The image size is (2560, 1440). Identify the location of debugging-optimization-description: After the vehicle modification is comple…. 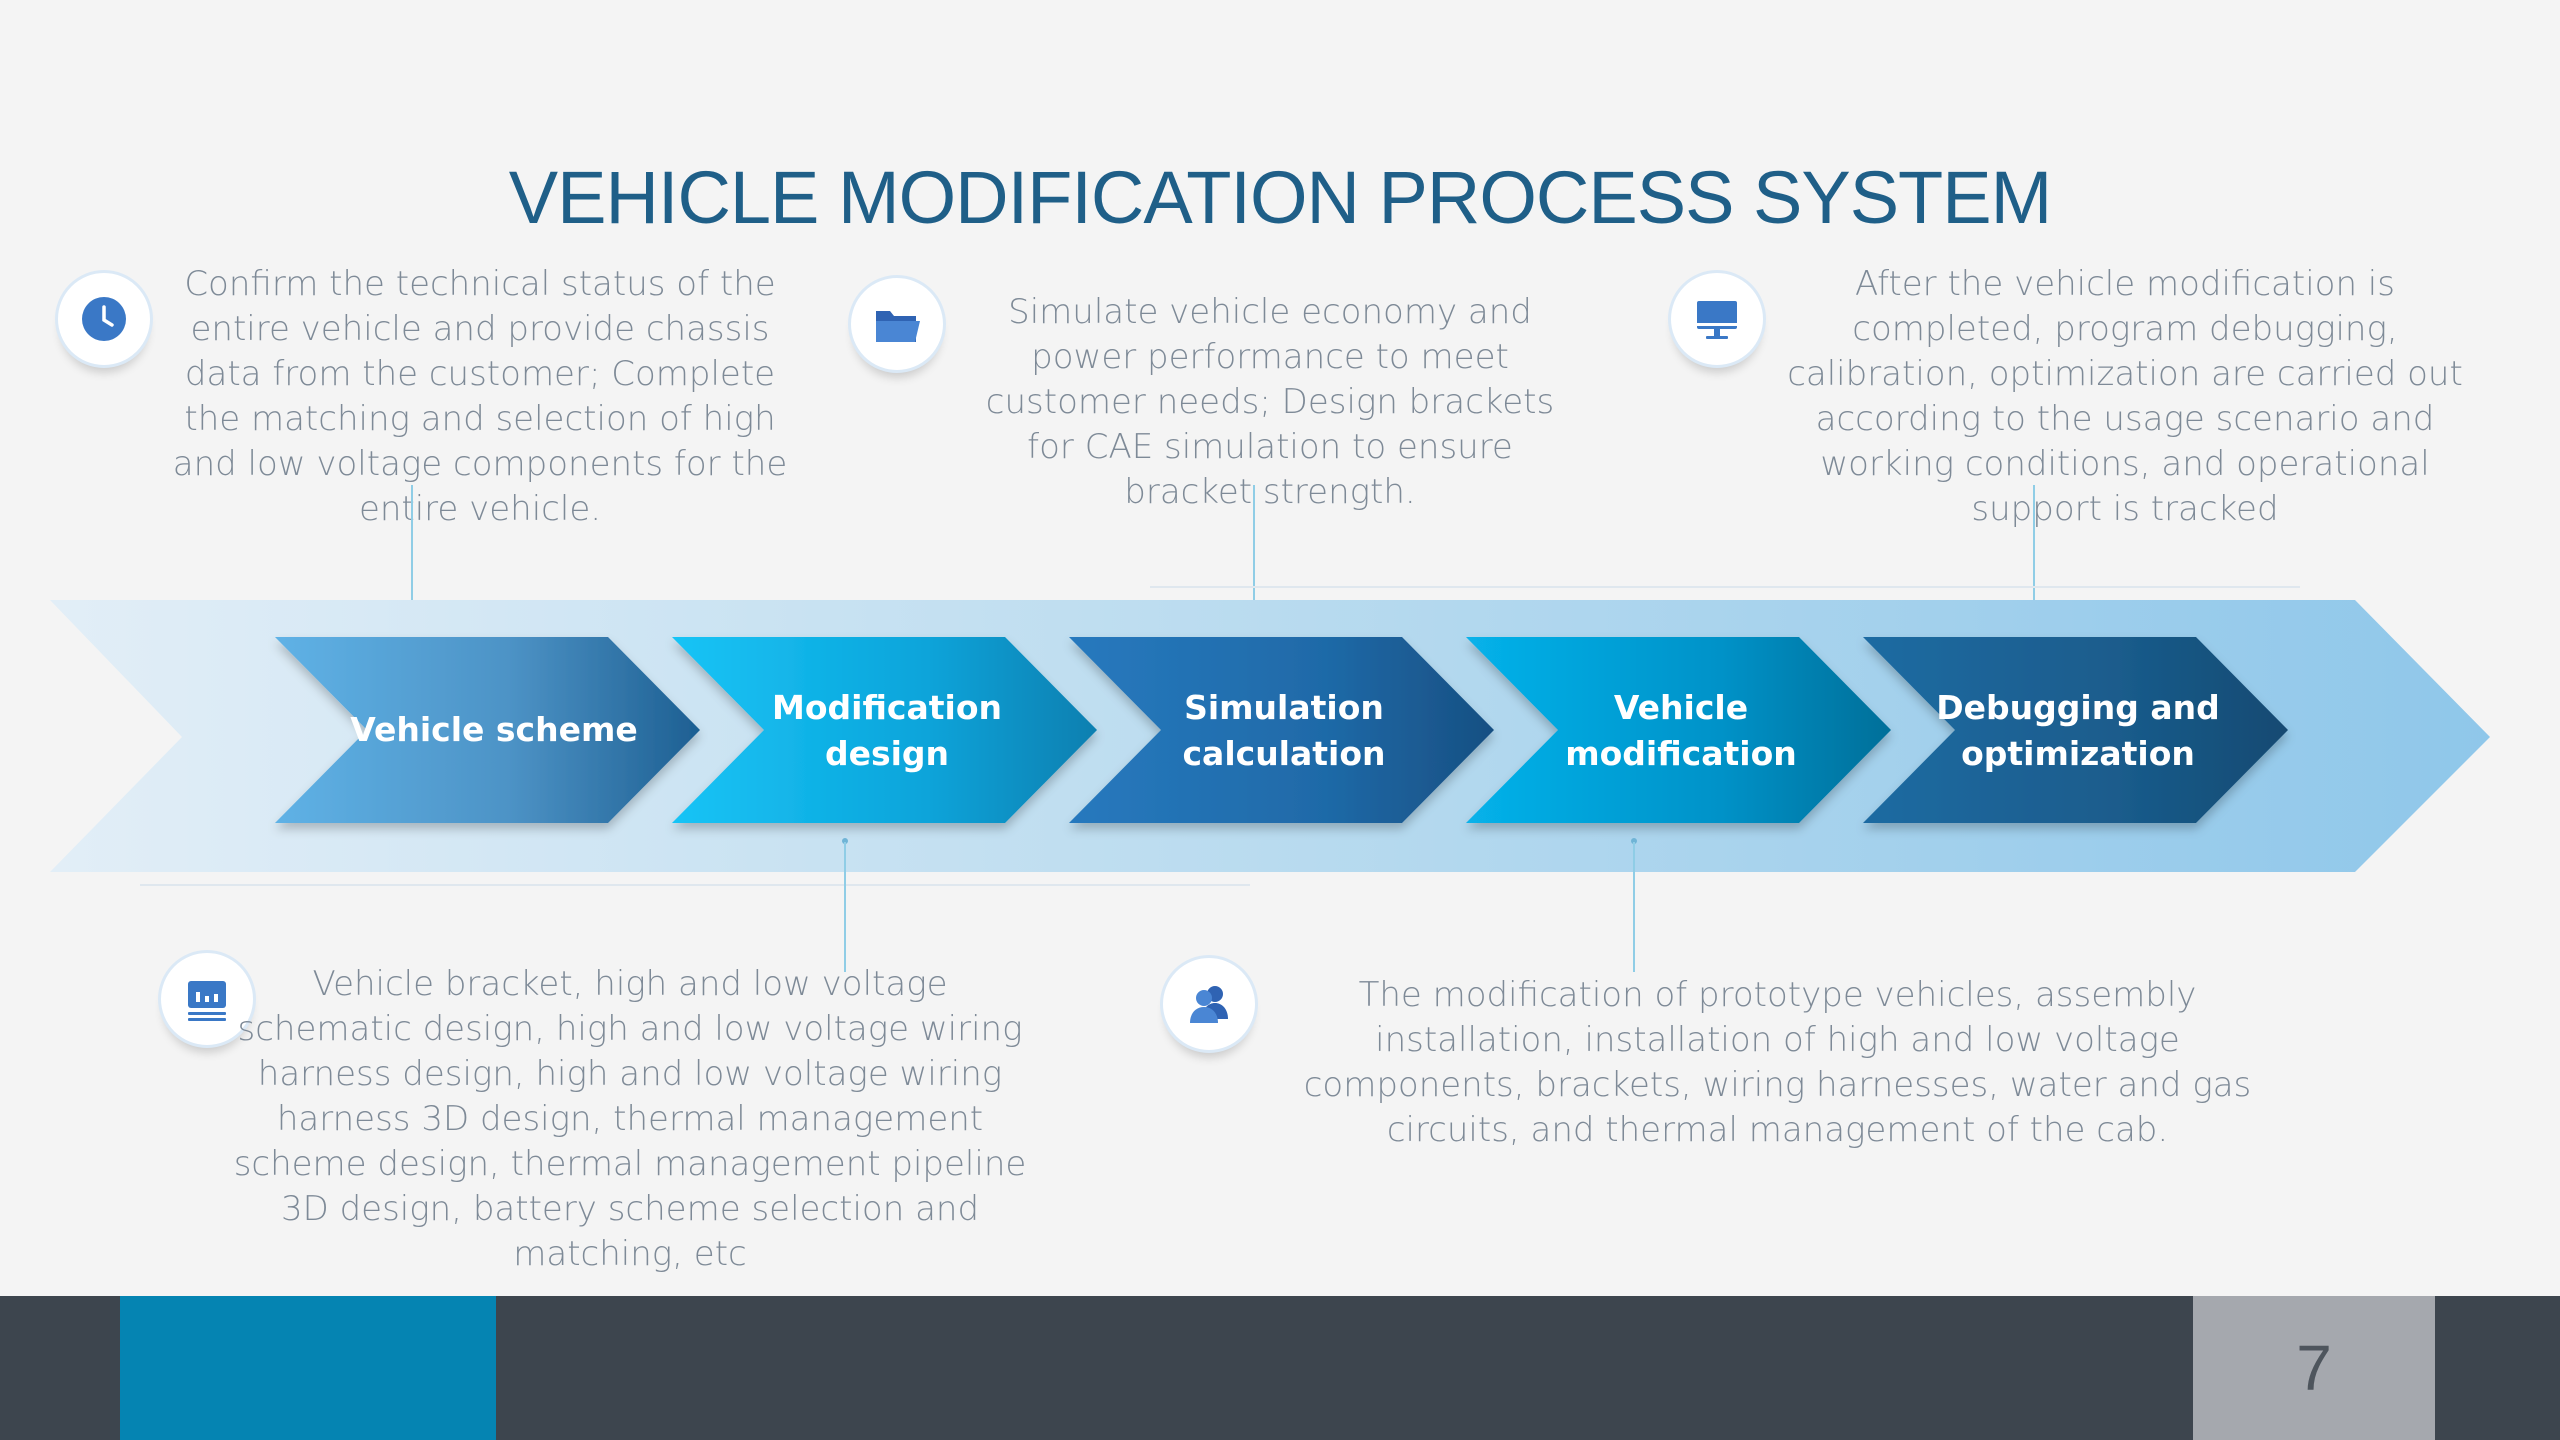
(2125, 396).